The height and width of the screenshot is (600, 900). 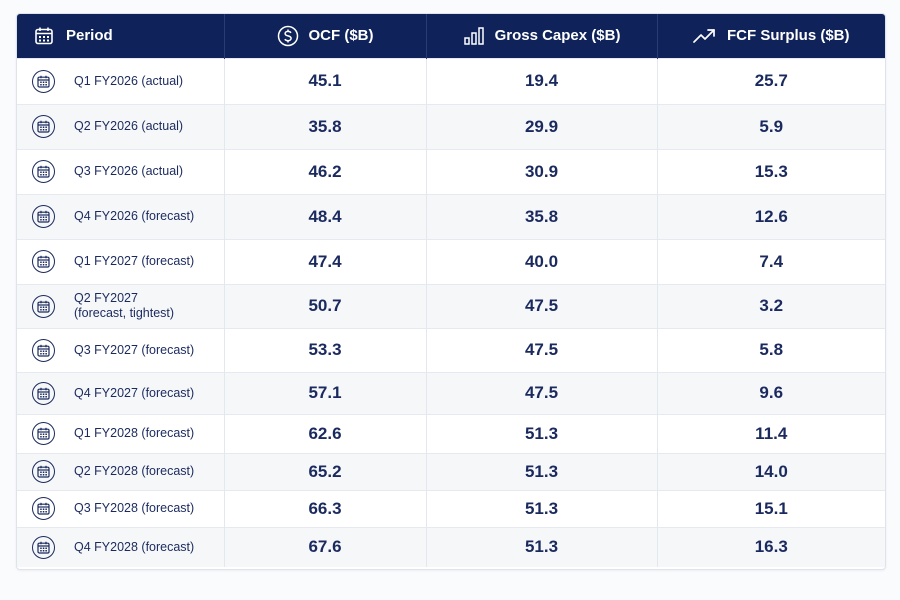 I want to click on header-capex: Gross Capex ($B), so click(x=542, y=36).